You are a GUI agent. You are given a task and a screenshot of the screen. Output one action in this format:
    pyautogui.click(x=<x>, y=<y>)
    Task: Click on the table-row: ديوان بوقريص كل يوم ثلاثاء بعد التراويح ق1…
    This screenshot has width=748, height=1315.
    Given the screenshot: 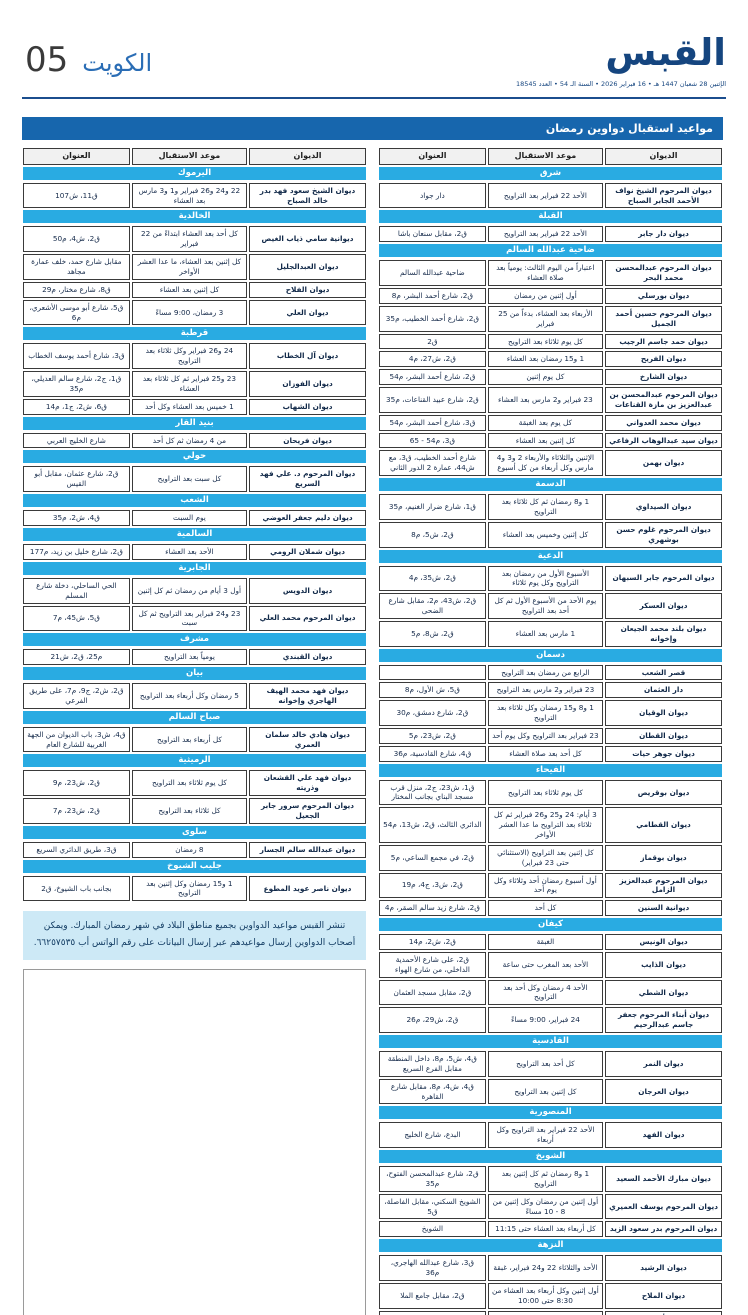 What is the action you would take?
    pyautogui.click(x=550, y=792)
    